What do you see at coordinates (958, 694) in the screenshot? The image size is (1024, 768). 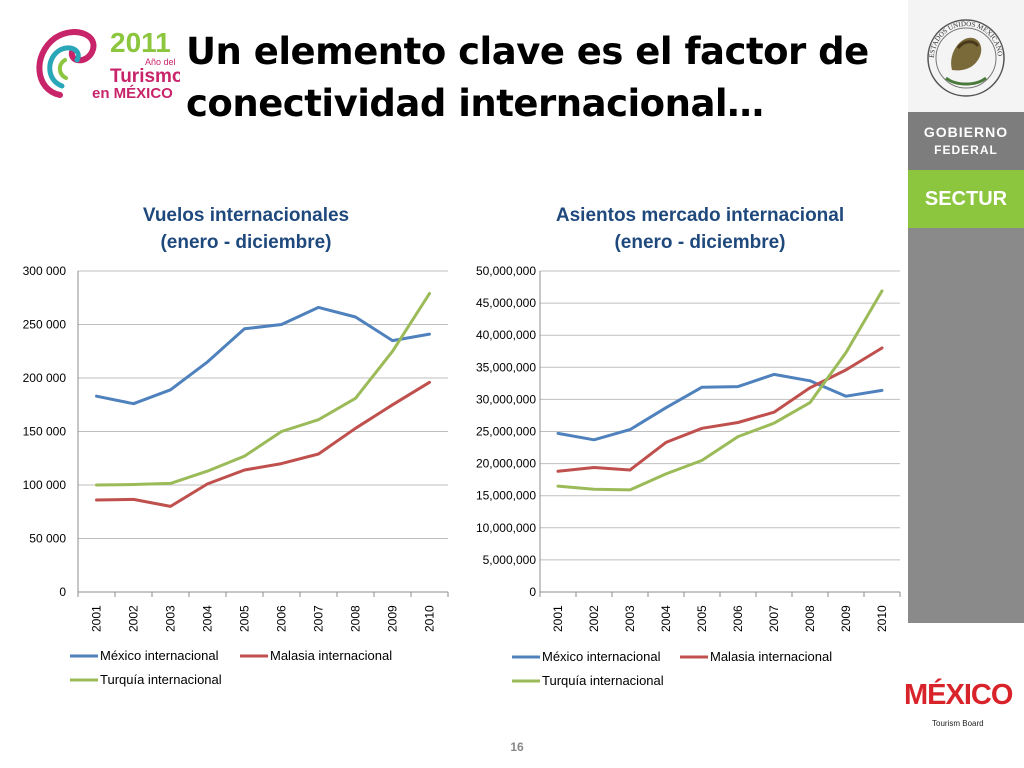 I see `mexico-logo-word: MÉXICO` at bounding box center [958, 694].